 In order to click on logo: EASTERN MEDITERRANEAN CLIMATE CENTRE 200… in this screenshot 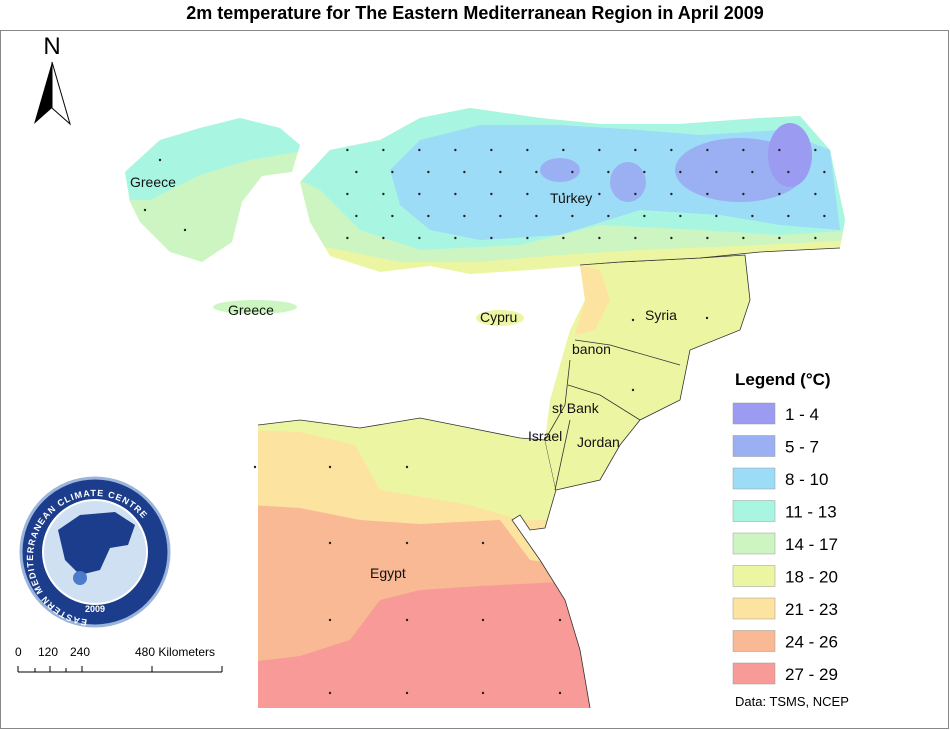, I will do `click(95, 552)`.